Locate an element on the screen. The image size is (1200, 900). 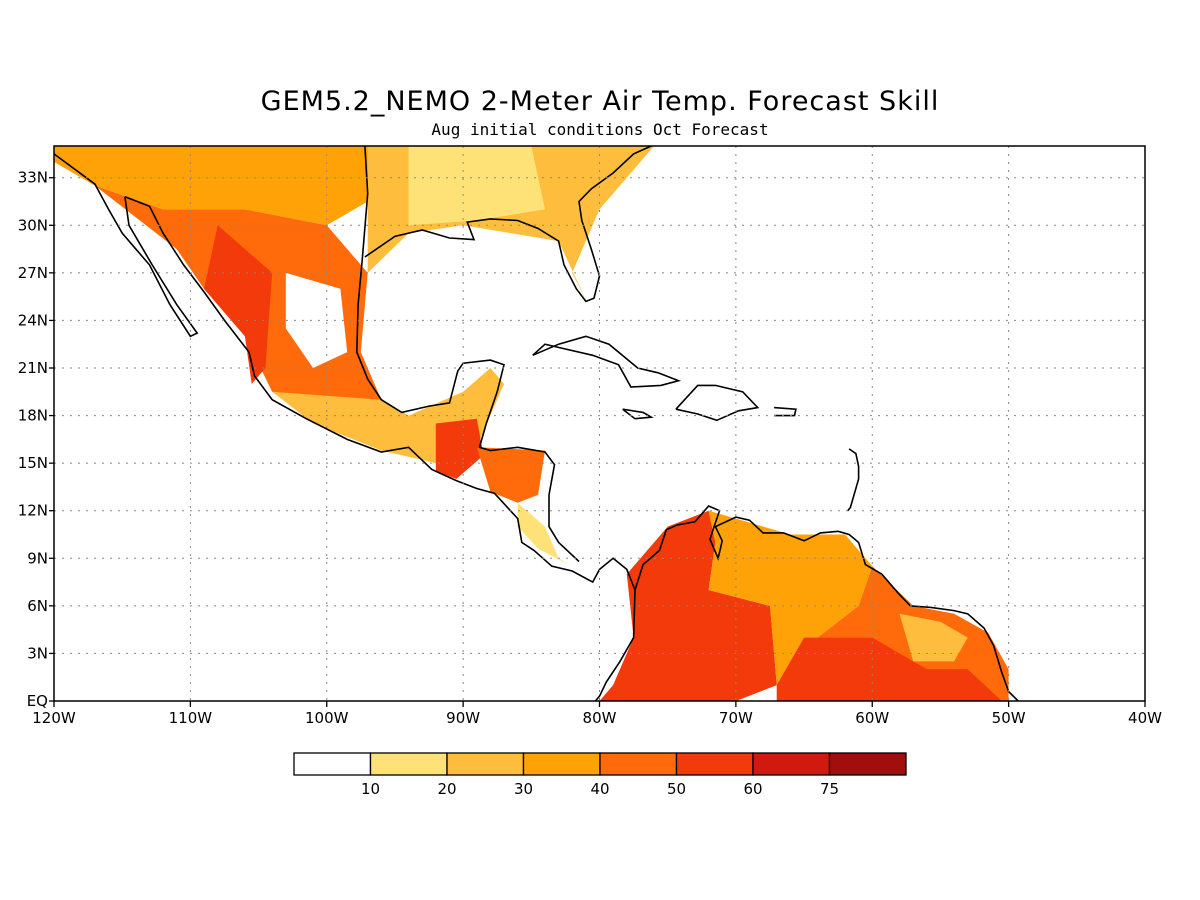
colorbar-label: 75 is located at coordinates (829, 789).